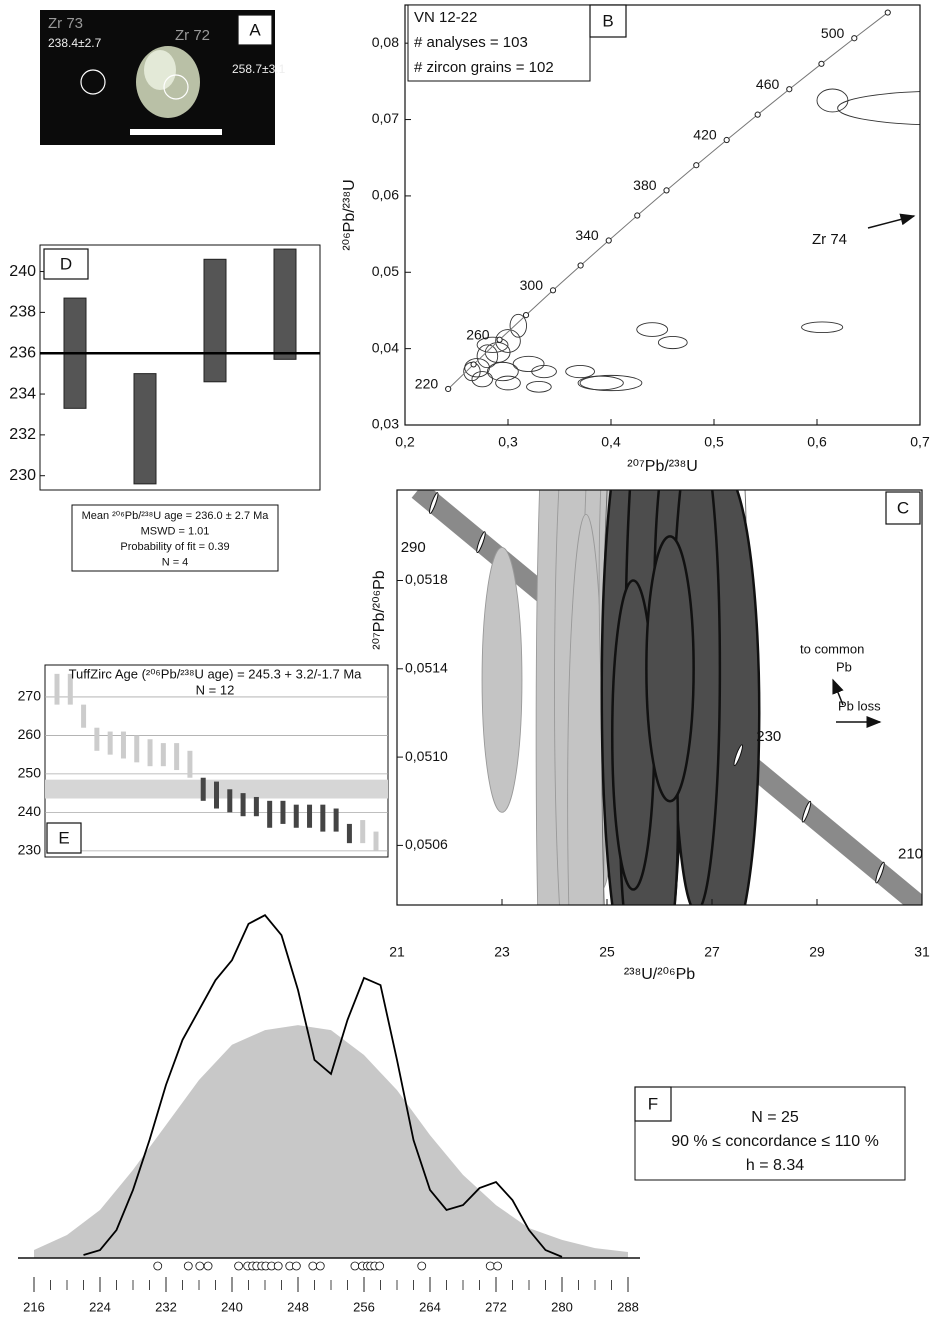  What do you see at coordinates (484, 67) in the screenshot?
I see `info-line: # zircon grains = 102` at bounding box center [484, 67].